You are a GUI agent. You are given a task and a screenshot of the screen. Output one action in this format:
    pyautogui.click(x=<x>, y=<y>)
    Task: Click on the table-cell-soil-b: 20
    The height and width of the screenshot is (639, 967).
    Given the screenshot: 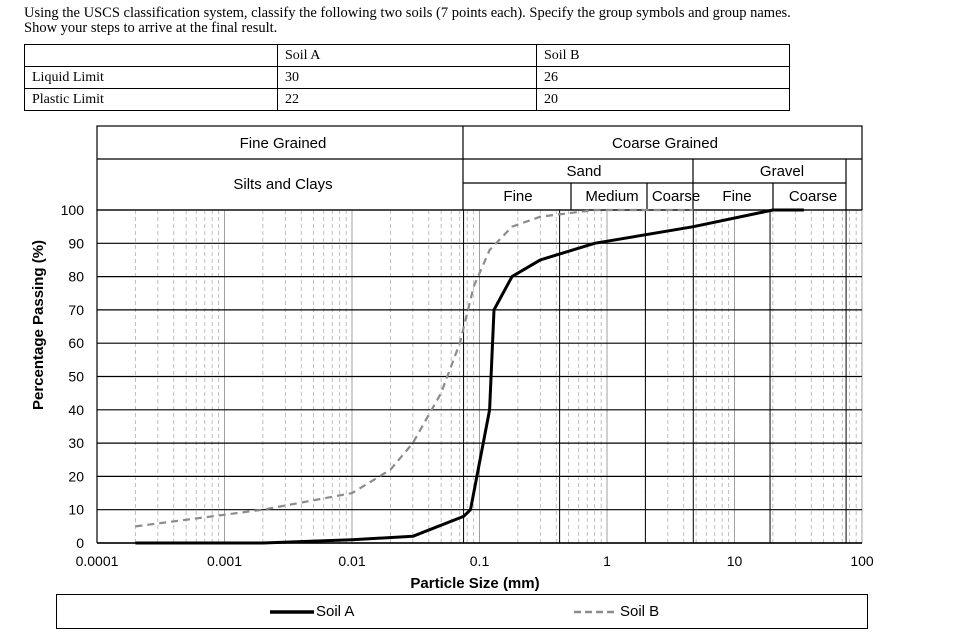 What is the action you would take?
    pyautogui.click(x=663, y=99)
    